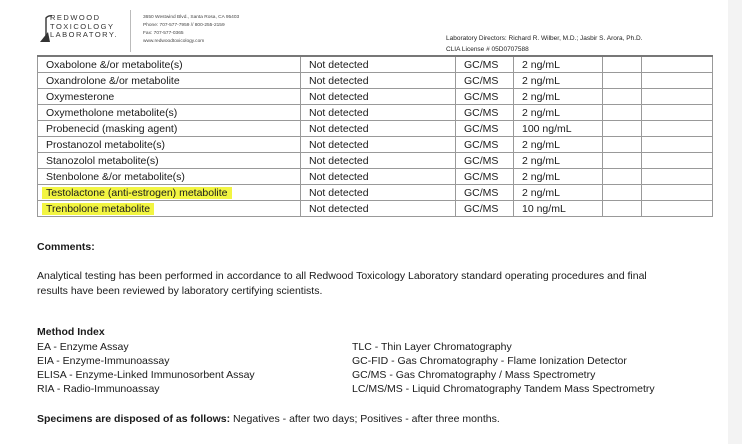 The image size is (742, 444). What do you see at coordinates (112, 112) in the screenshot?
I see `analyte-text: Oxymetholone metabolite(s)` at bounding box center [112, 112].